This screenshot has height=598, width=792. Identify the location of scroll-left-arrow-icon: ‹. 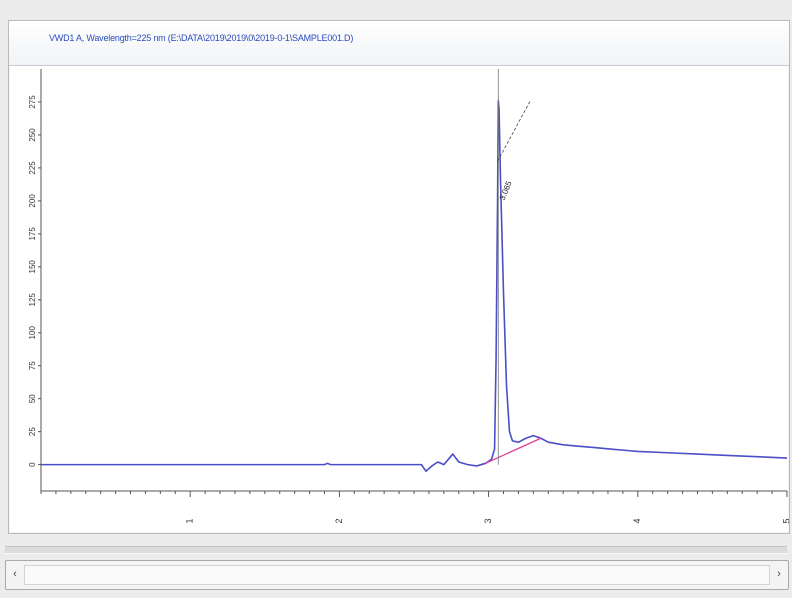
(15, 574).